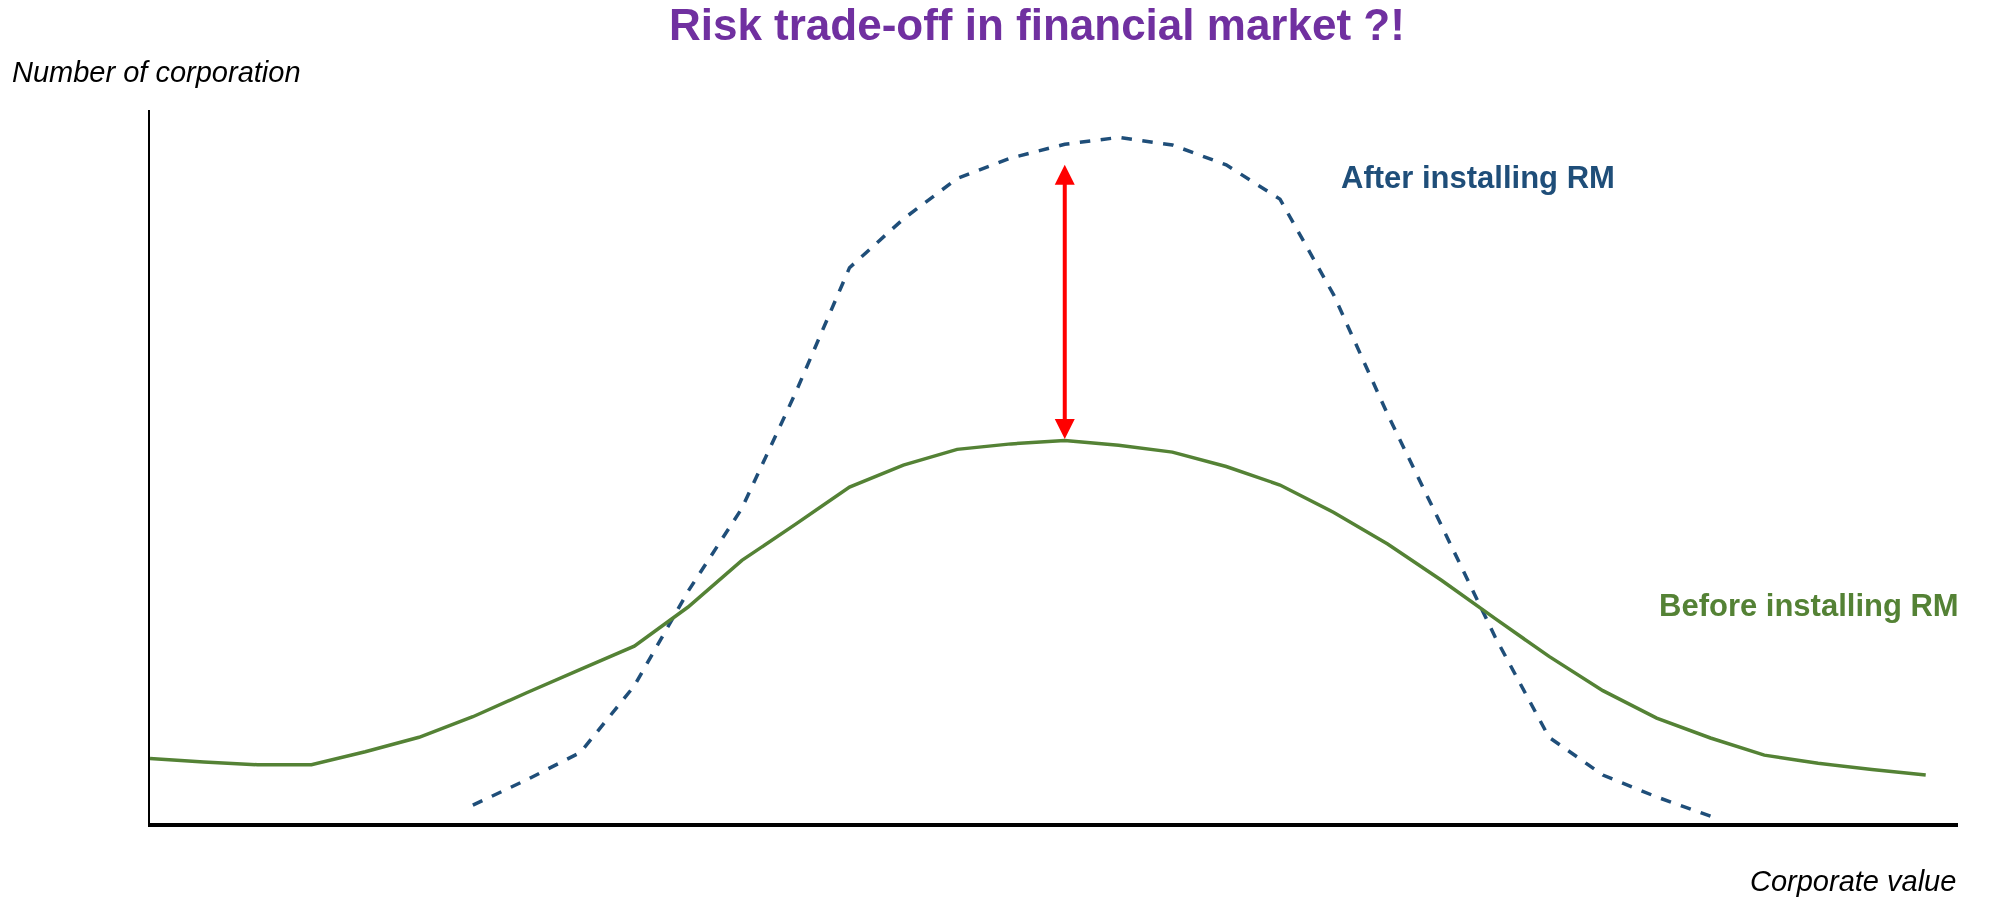  Describe the element at coordinates (1036, 24) in the screenshot. I see `chart-title: Risk trade-off in financial market ?!` at that location.